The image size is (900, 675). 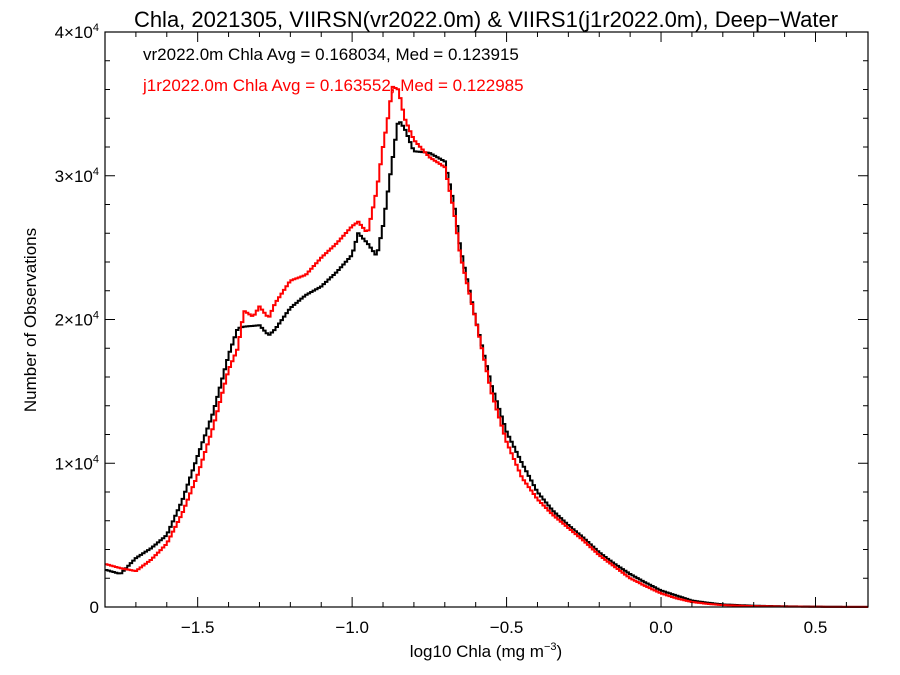 What do you see at coordinates (507, 627) in the screenshot?
I see `x-tick-label: −0.5` at bounding box center [507, 627].